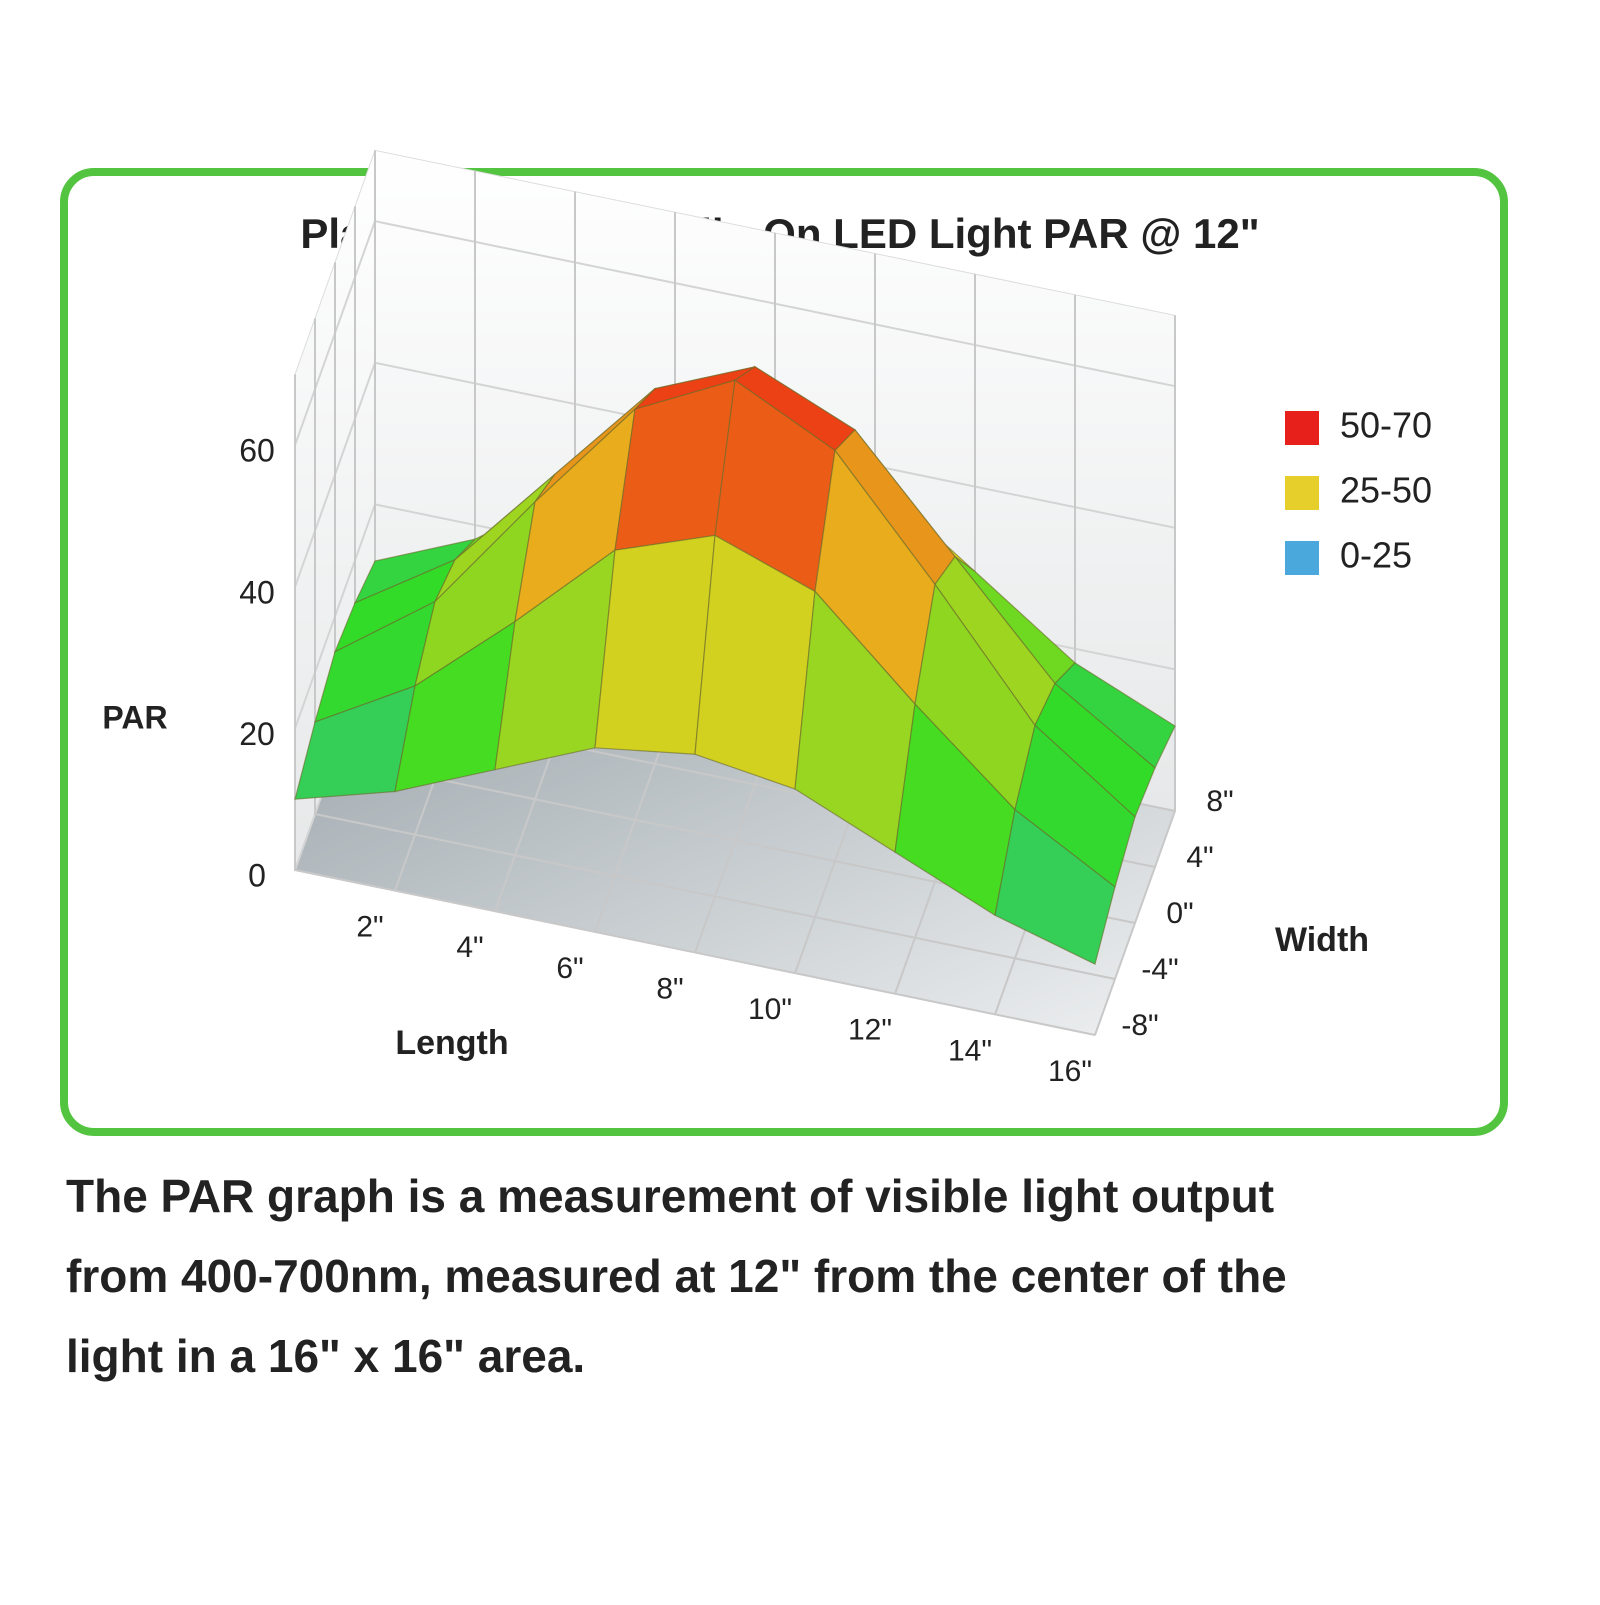 The image size is (1600, 1605). Describe the element at coordinates (770, 1009) in the screenshot. I see `x-tick-label: 10"` at that location.